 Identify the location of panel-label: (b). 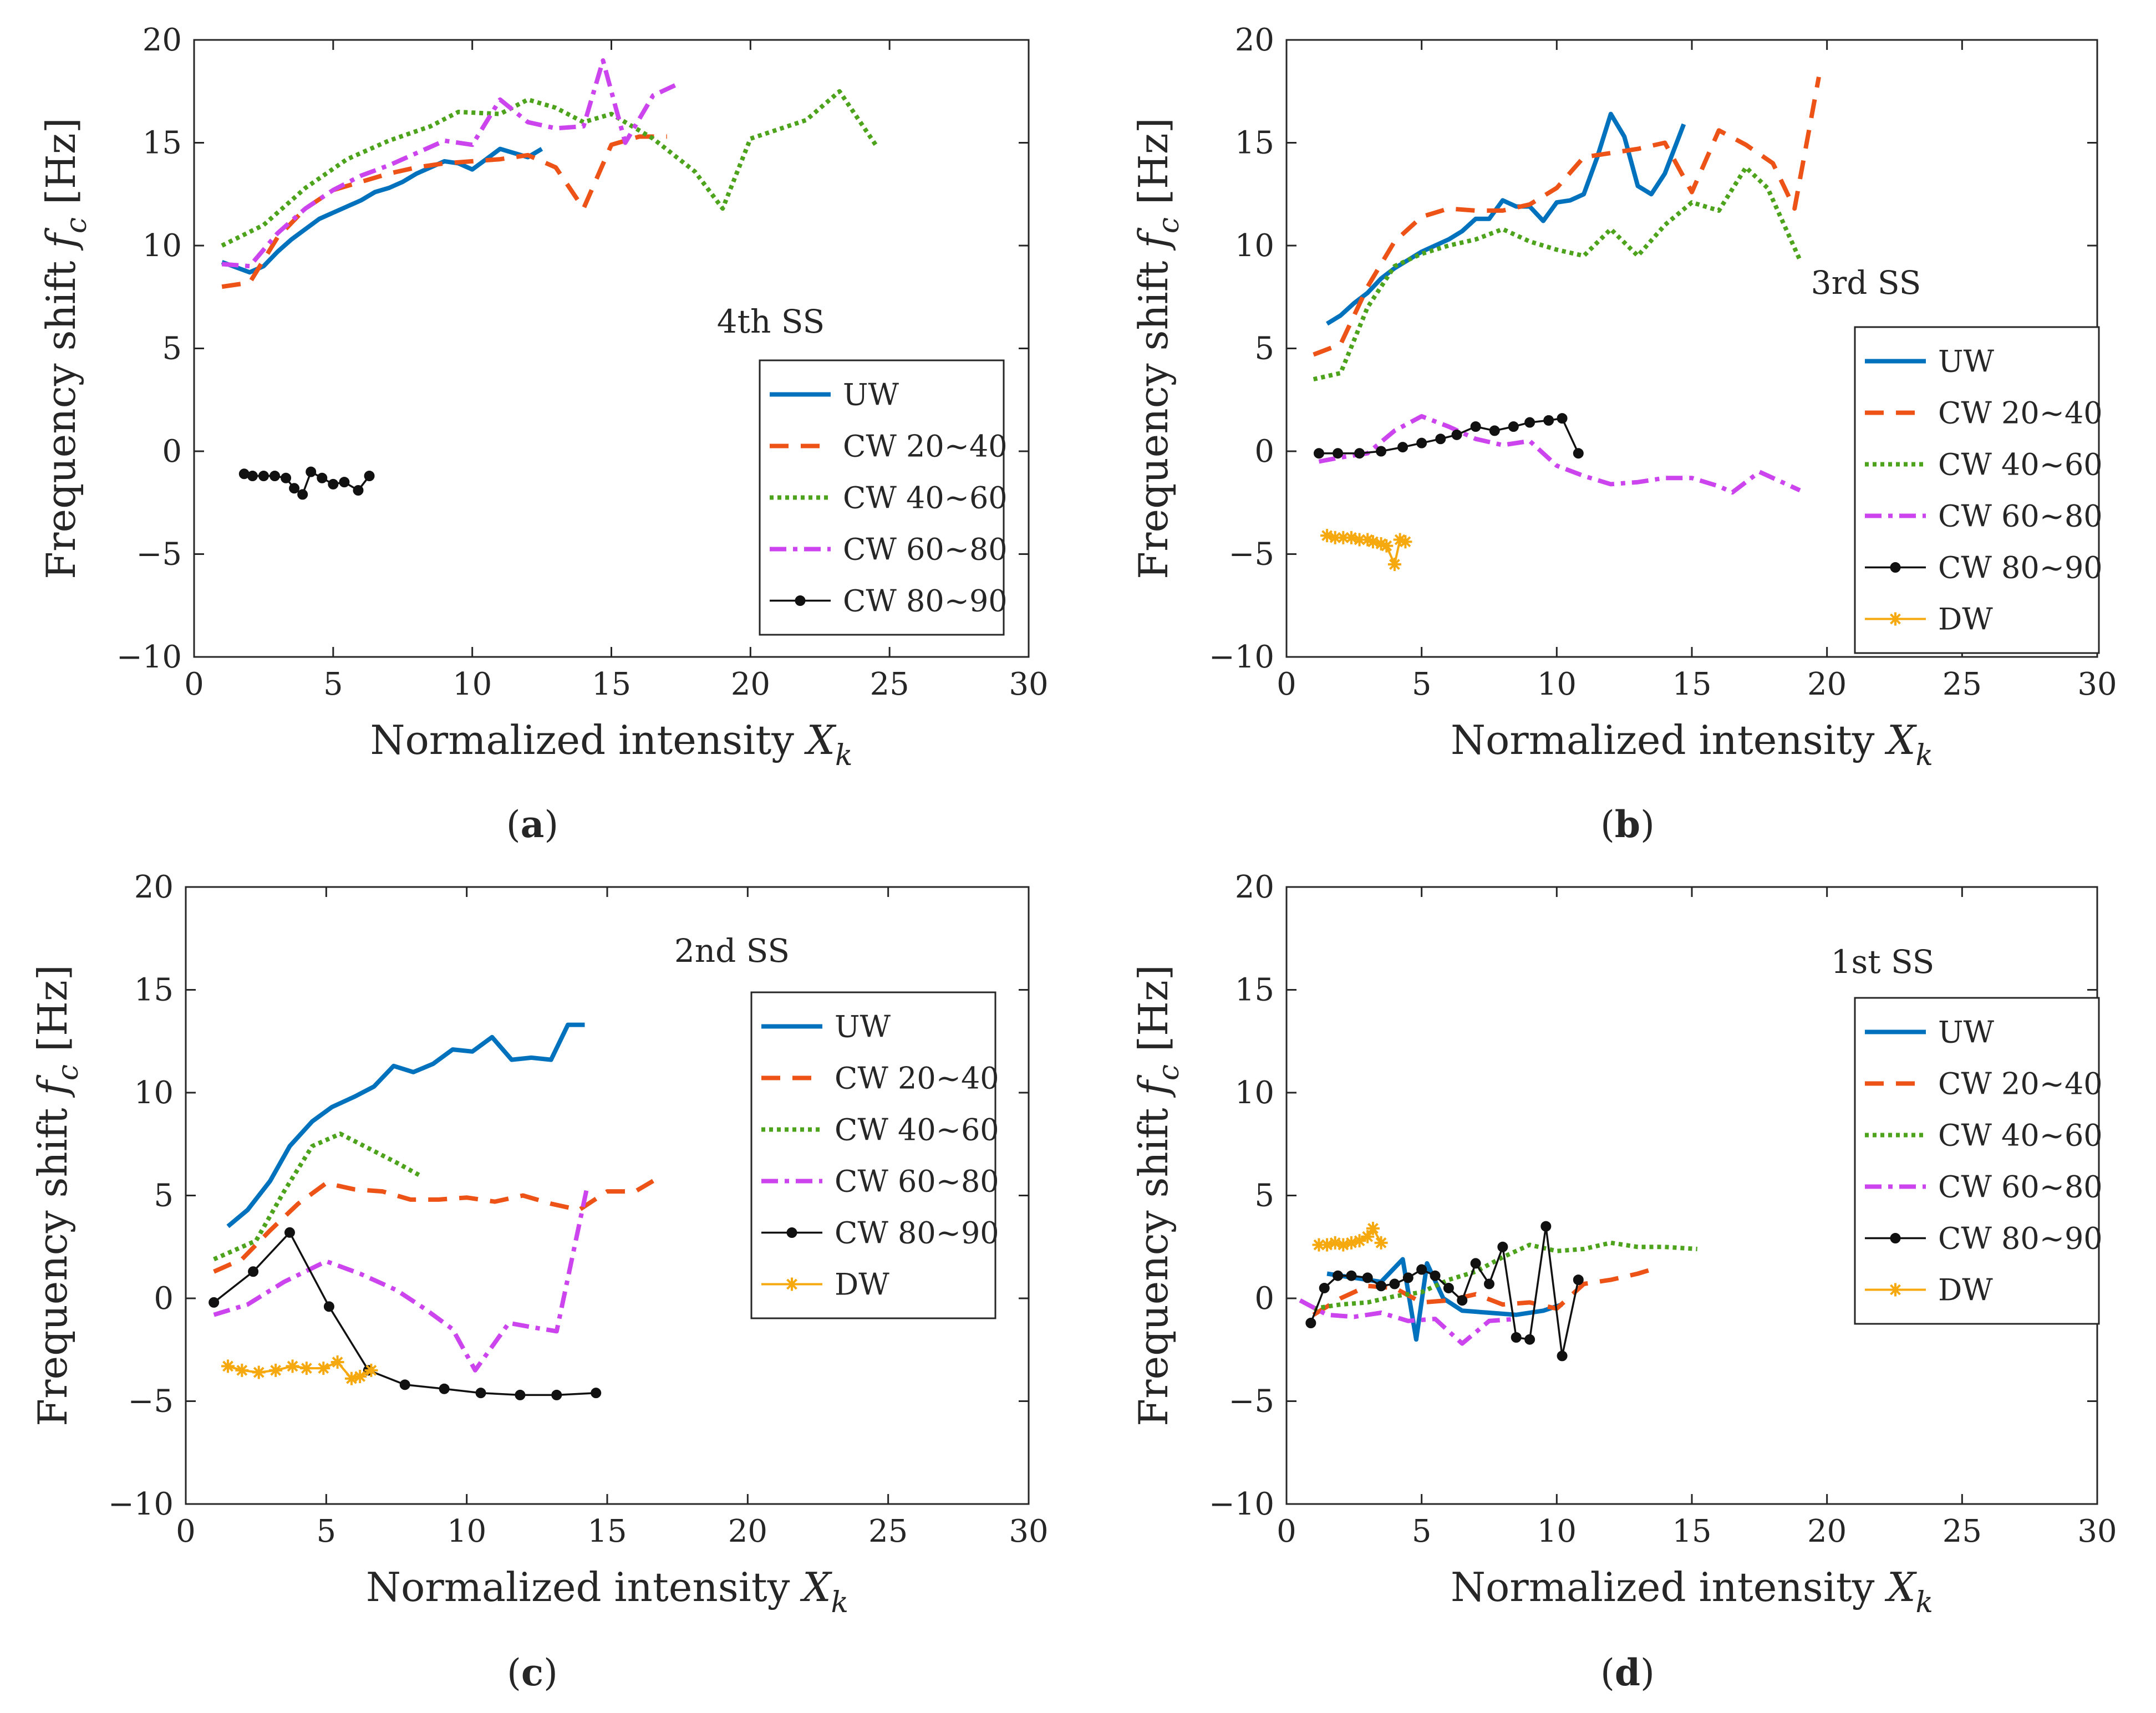
(1627, 825).